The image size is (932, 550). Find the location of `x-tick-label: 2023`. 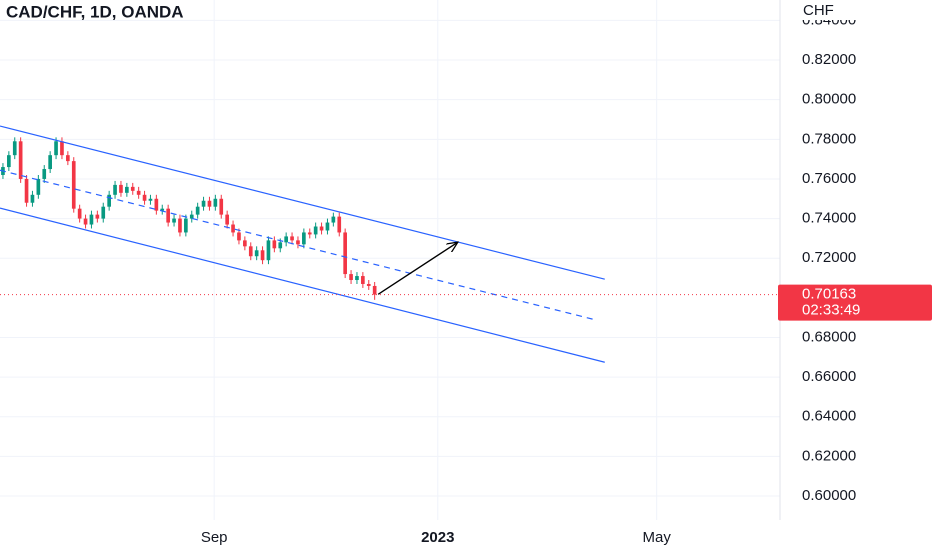

x-tick-label: 2023 is located at coordinates (437, 537).